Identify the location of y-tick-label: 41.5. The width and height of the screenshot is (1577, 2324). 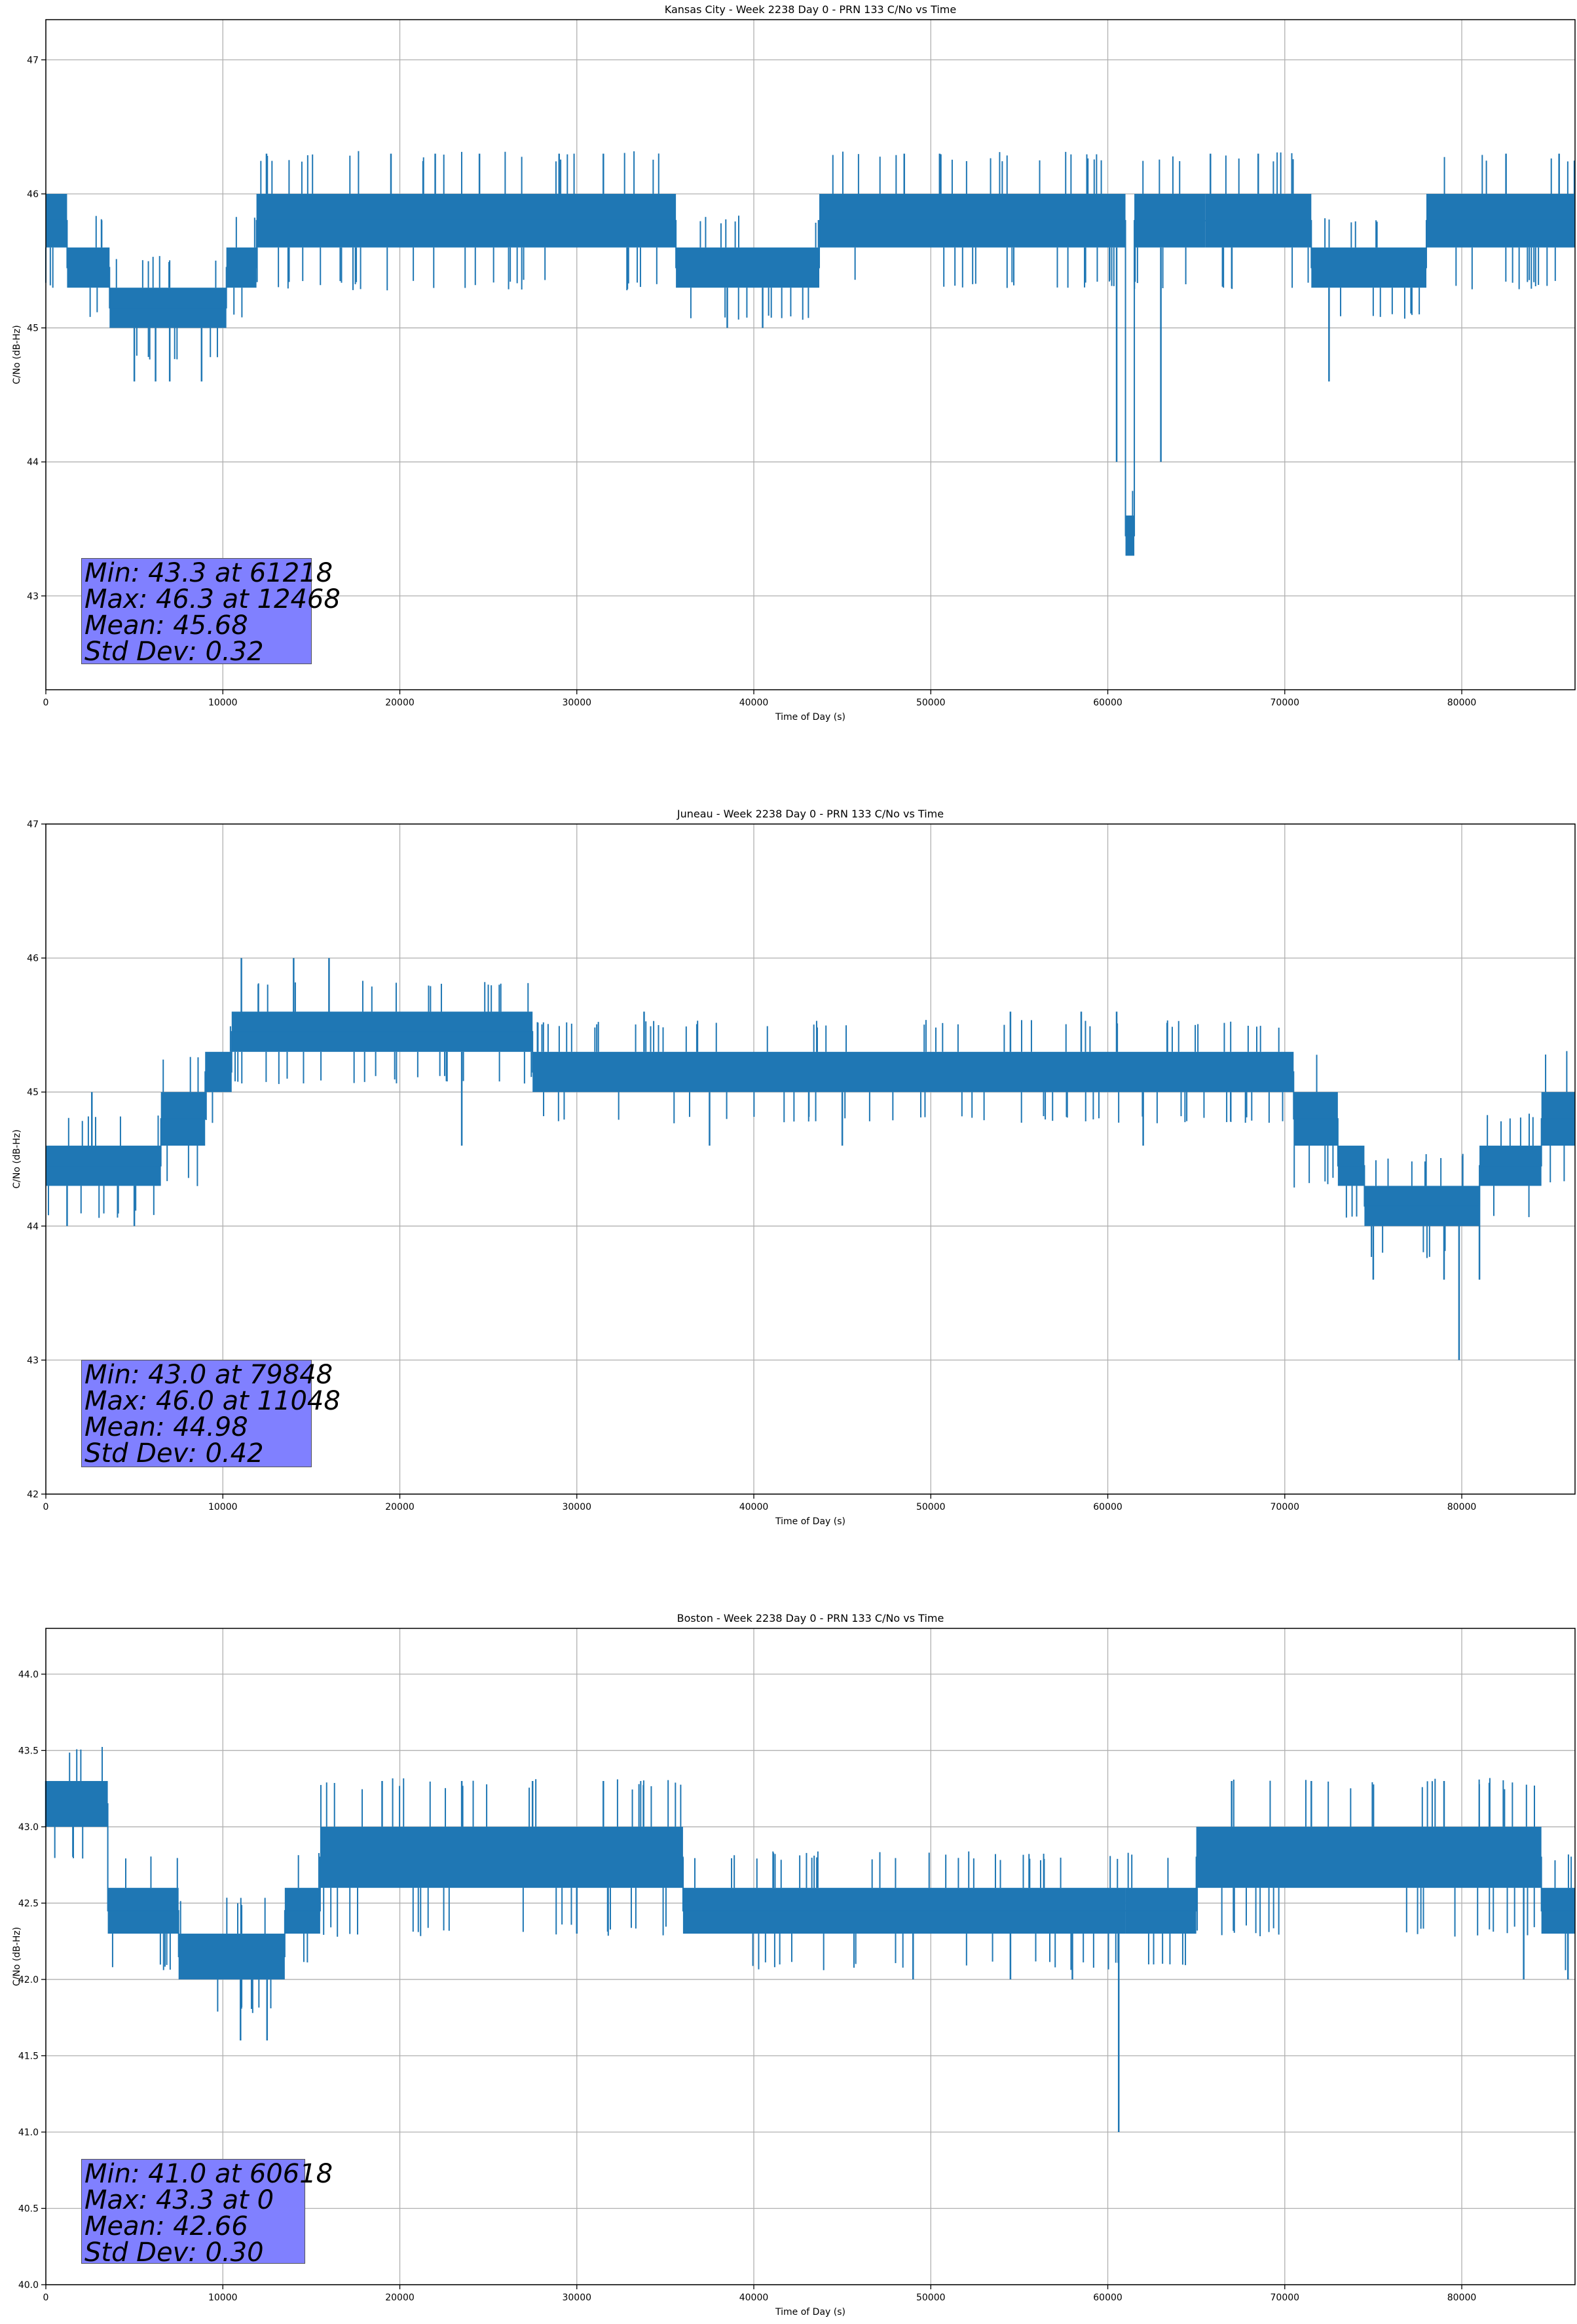
(28, 2056).